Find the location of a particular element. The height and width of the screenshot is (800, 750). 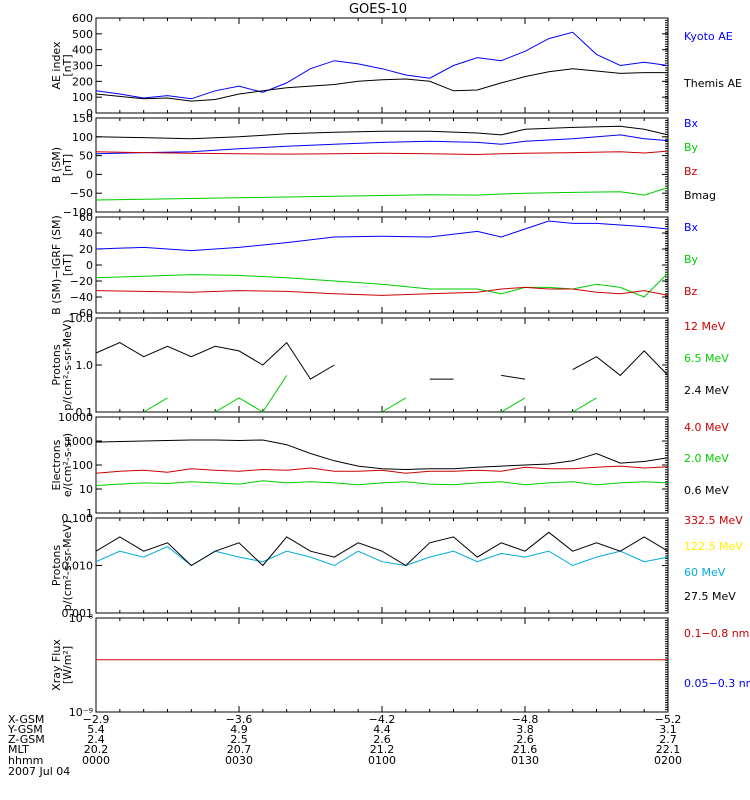

y-tick-label: 10⁻⁸ is located at coordinates (81, 618).